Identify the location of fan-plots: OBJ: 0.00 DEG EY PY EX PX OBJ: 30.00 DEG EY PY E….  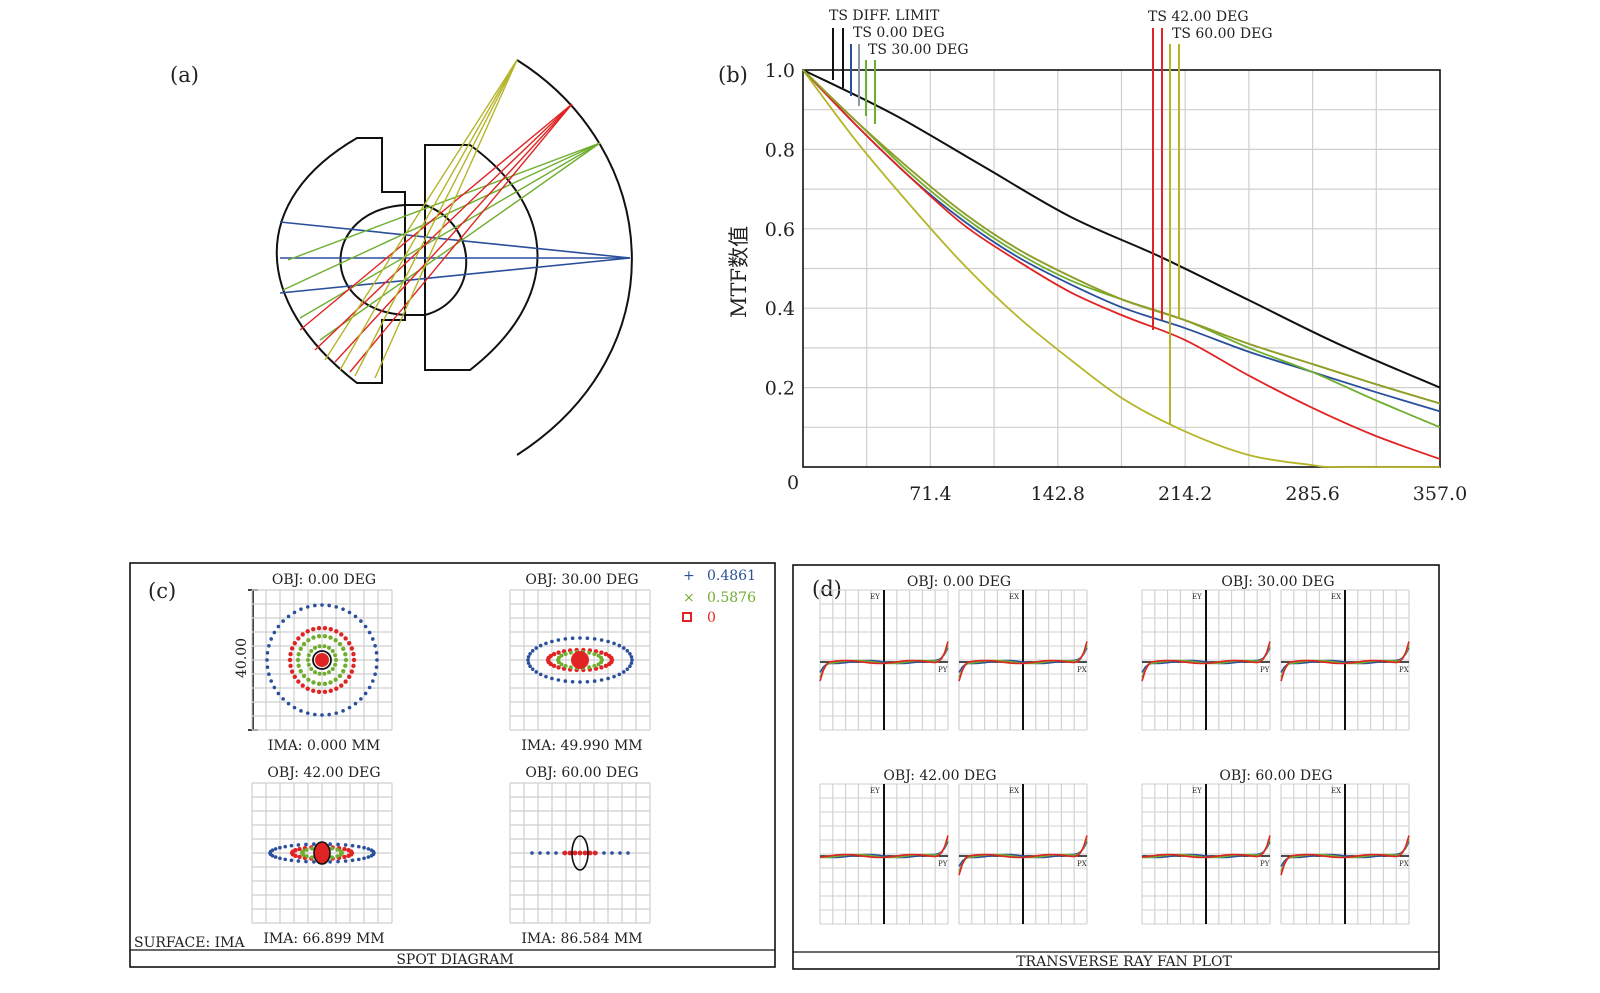
(1114, 749).